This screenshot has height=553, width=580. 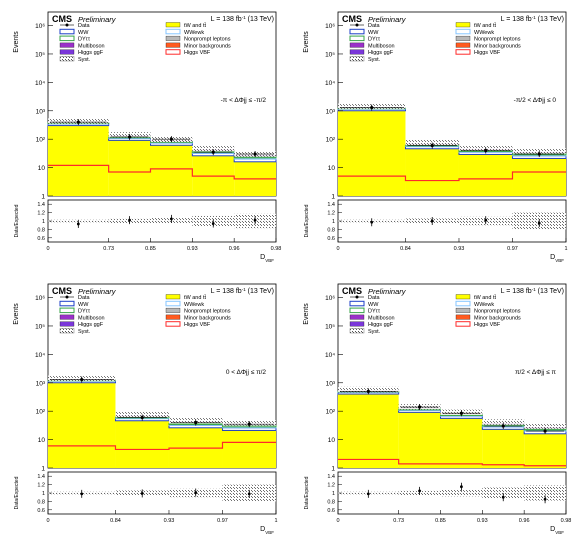 What do you see at coordinates (330, 54) in the screenshot?
I see `ytick-label-5: 10⁵` at bounding box center [330, 54].